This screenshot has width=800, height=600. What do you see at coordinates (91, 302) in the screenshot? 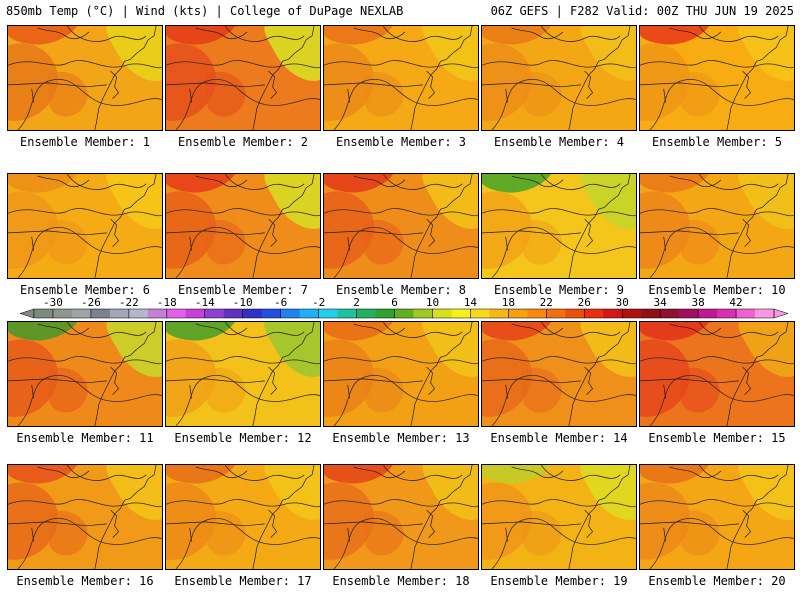
I see `colorbar-tick-label: -26` at bounding box center [91, 302].